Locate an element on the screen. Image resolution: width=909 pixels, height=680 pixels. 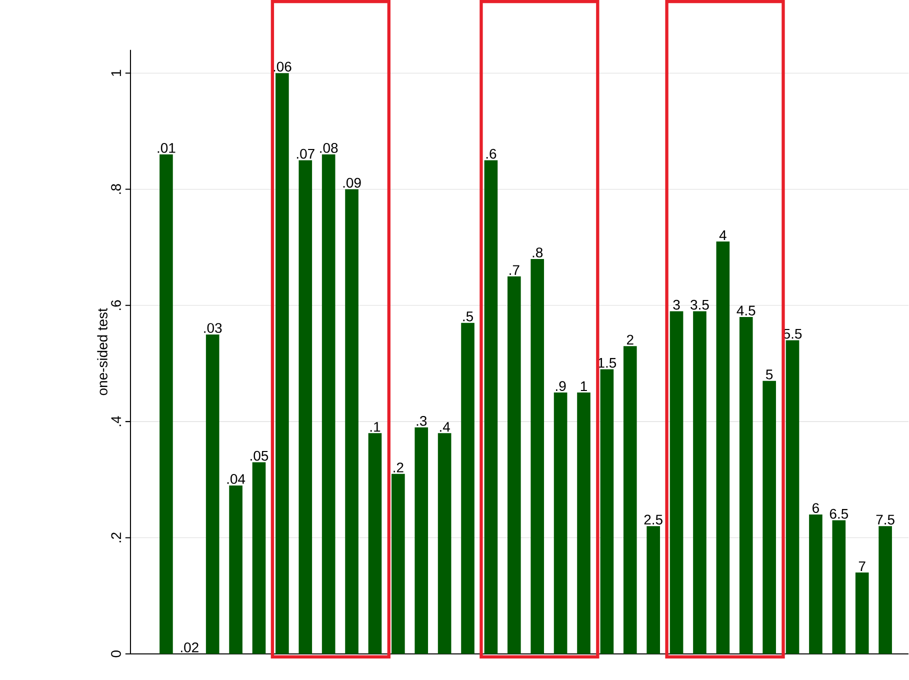
x-tick-label: .06 is located at coordinates (283, 67).